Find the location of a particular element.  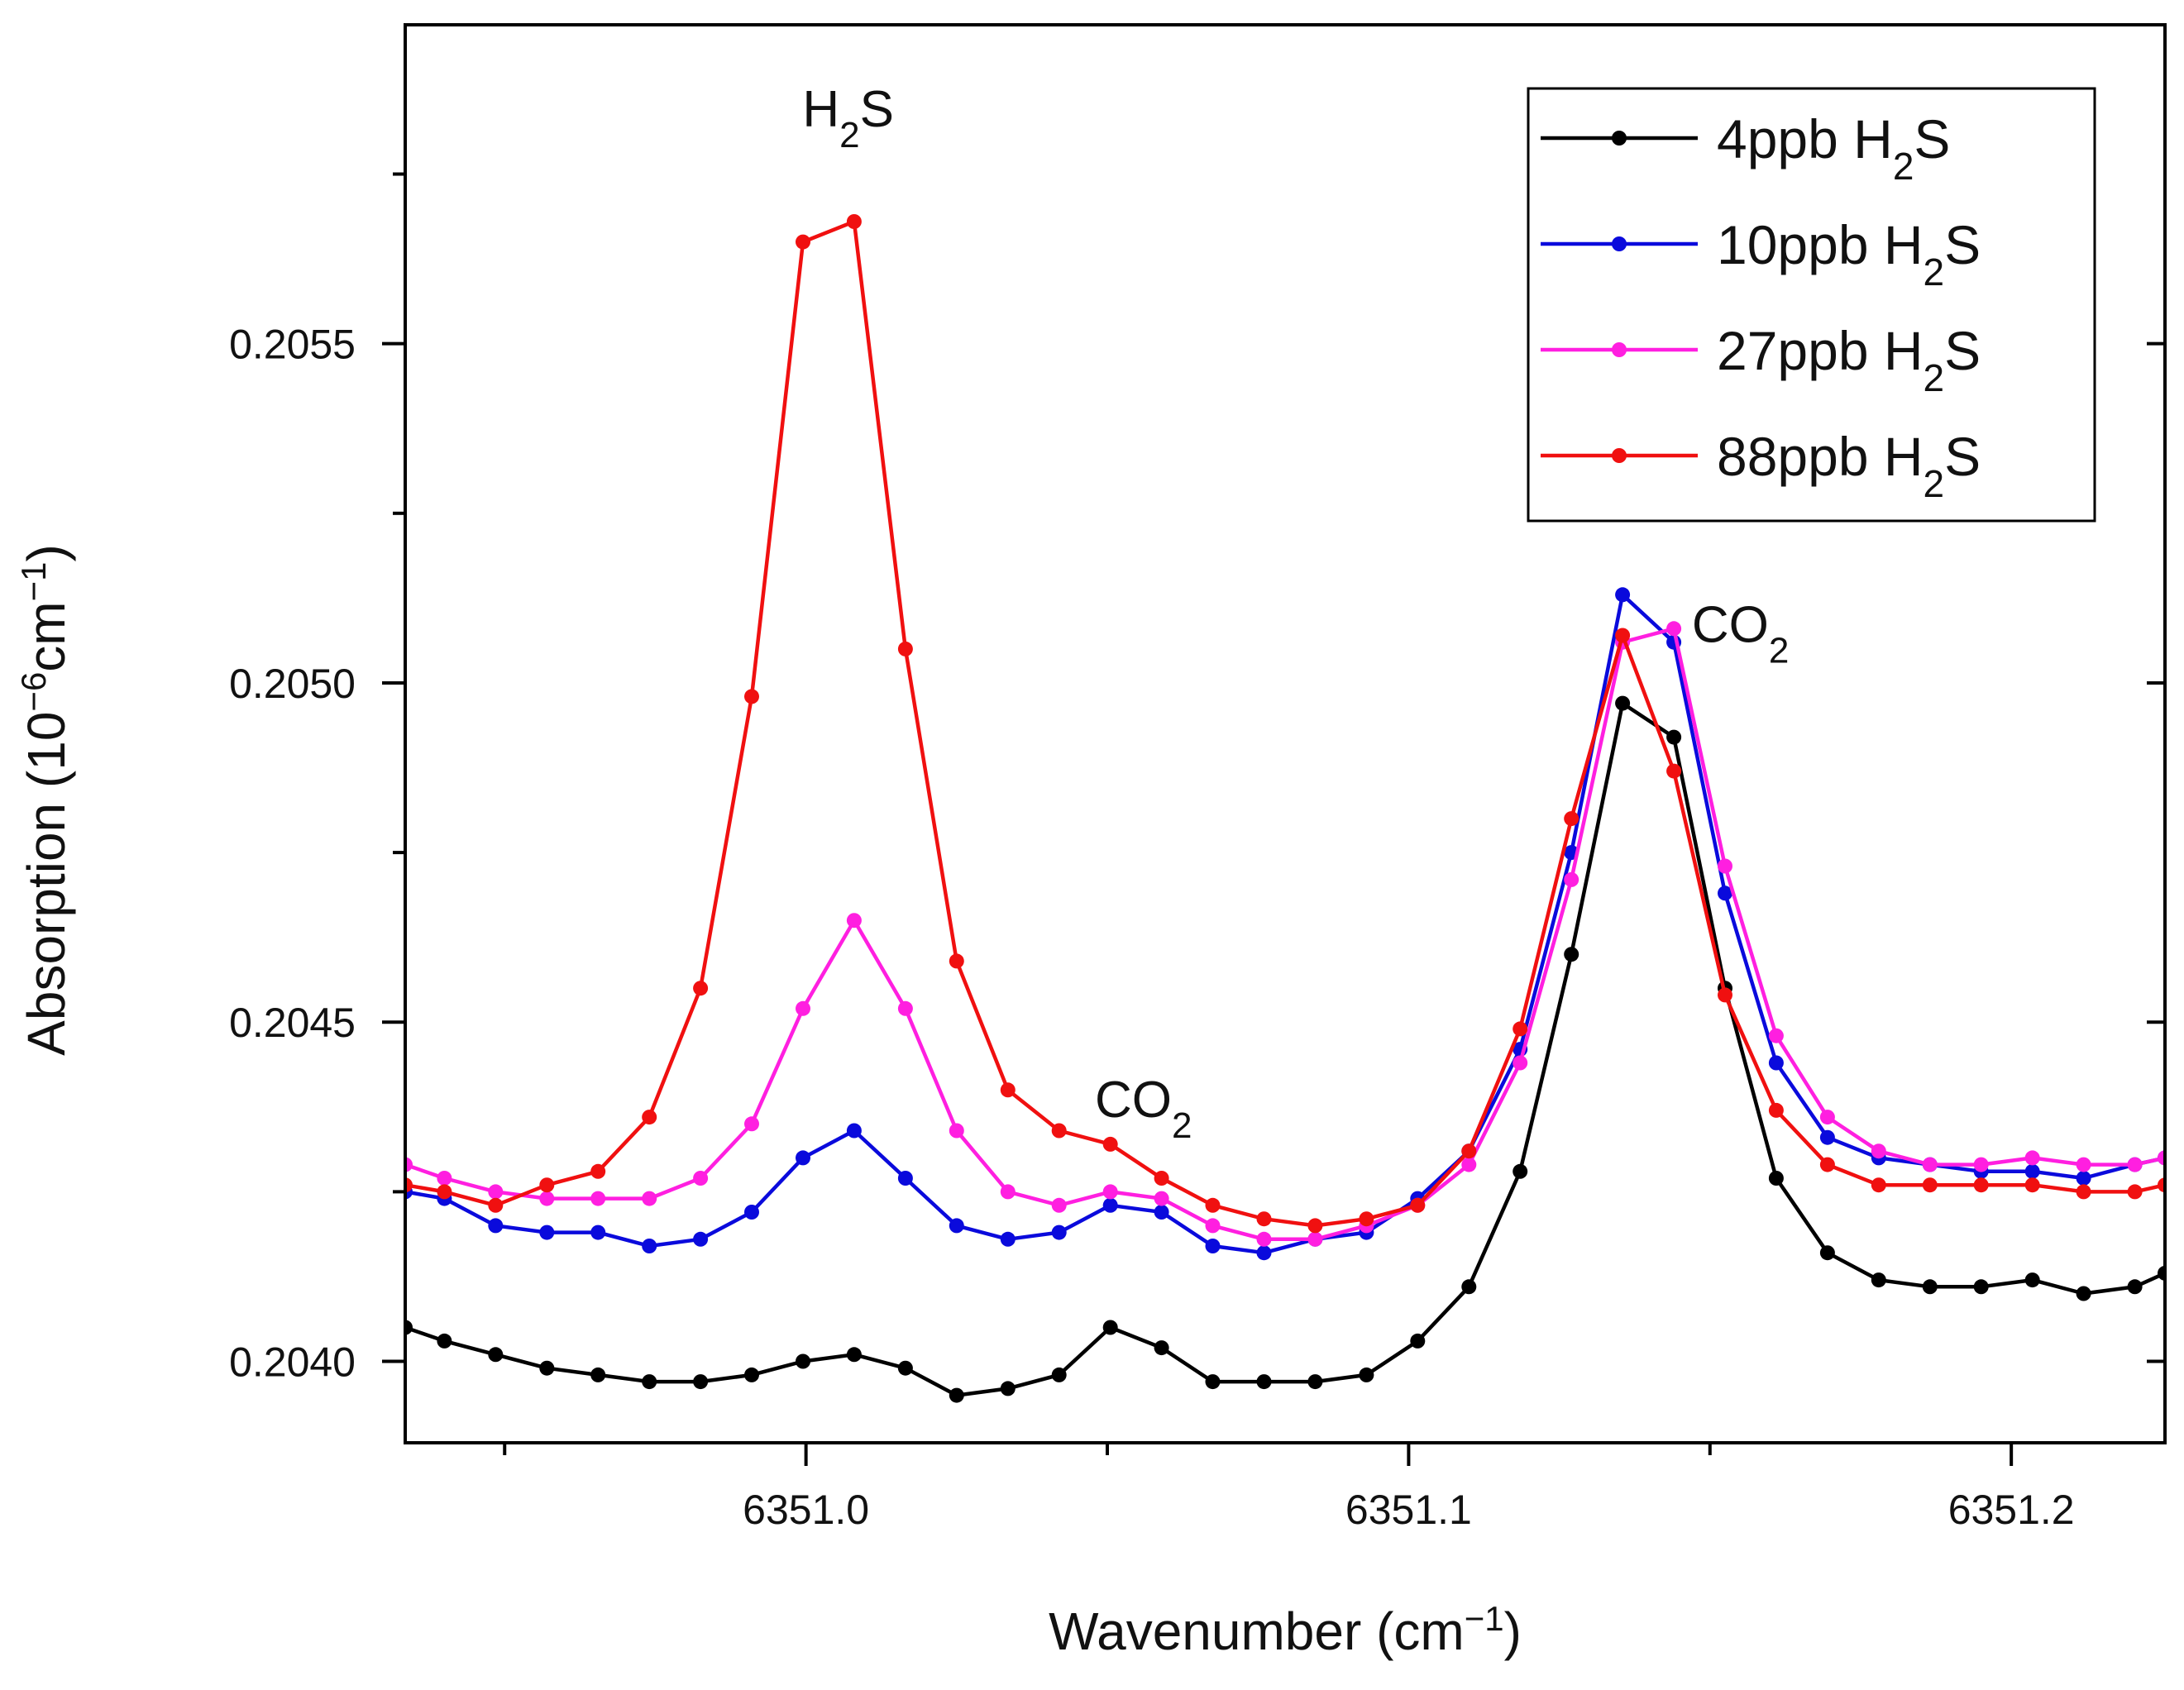

legend-entry-27ppb: 27ppb H2S is located at coordinates (1761, 360).